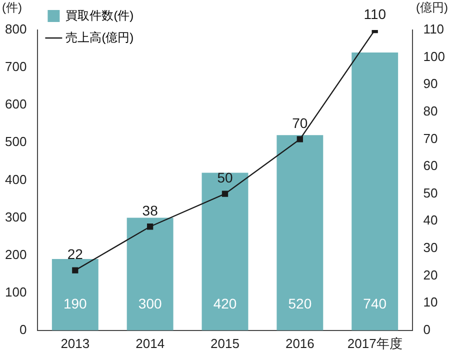  What do you see at coordinates (430, 248) in the screenshot?
I see `y2-tick-label: 30` at bounding box center [430, 248].